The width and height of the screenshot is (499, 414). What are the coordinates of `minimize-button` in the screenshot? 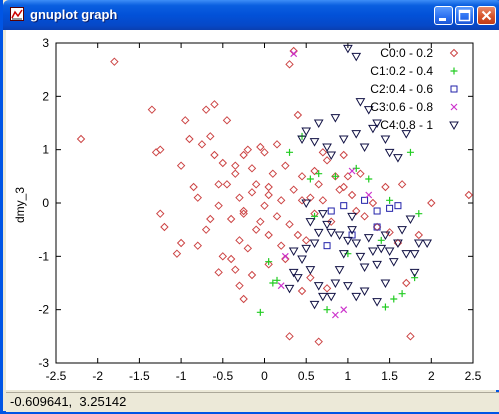 It's located at (443, 15).